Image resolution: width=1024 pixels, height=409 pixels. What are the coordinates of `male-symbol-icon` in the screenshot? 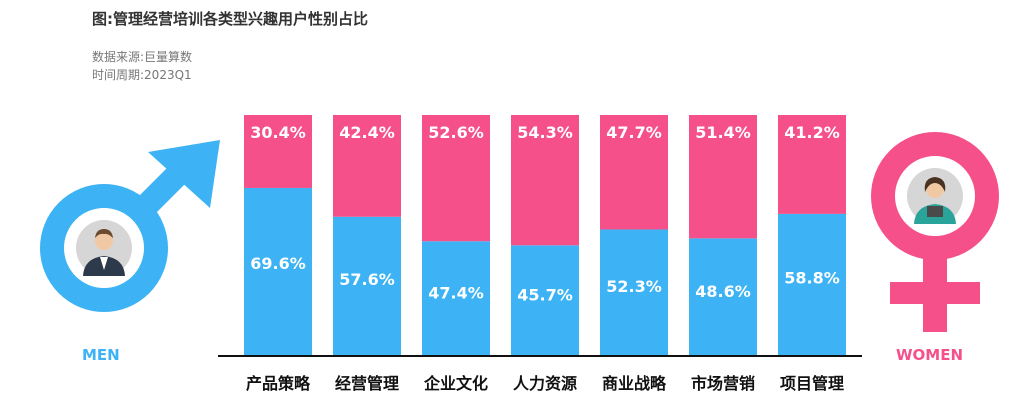 It's located at (130, 226).